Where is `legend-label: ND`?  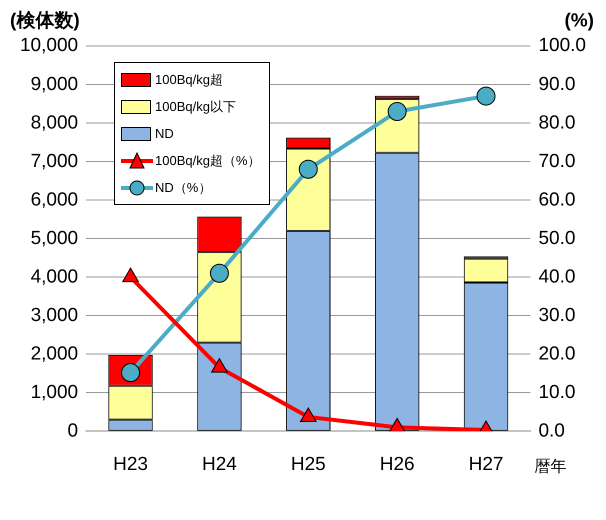
legend-label: ND is located at coordinates (164, 133).